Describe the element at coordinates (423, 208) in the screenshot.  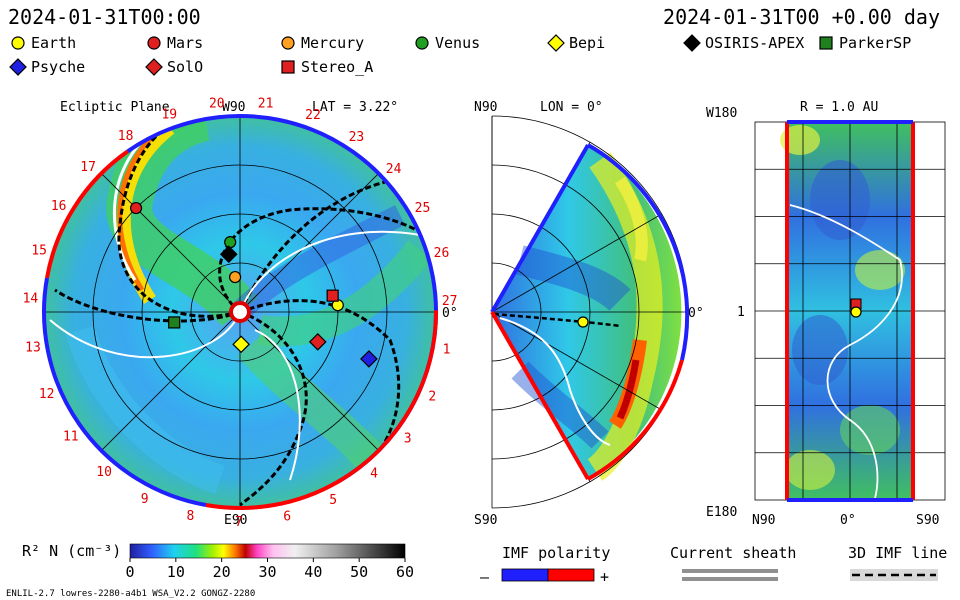
I see `carrington-tick-25: 25` at that location.